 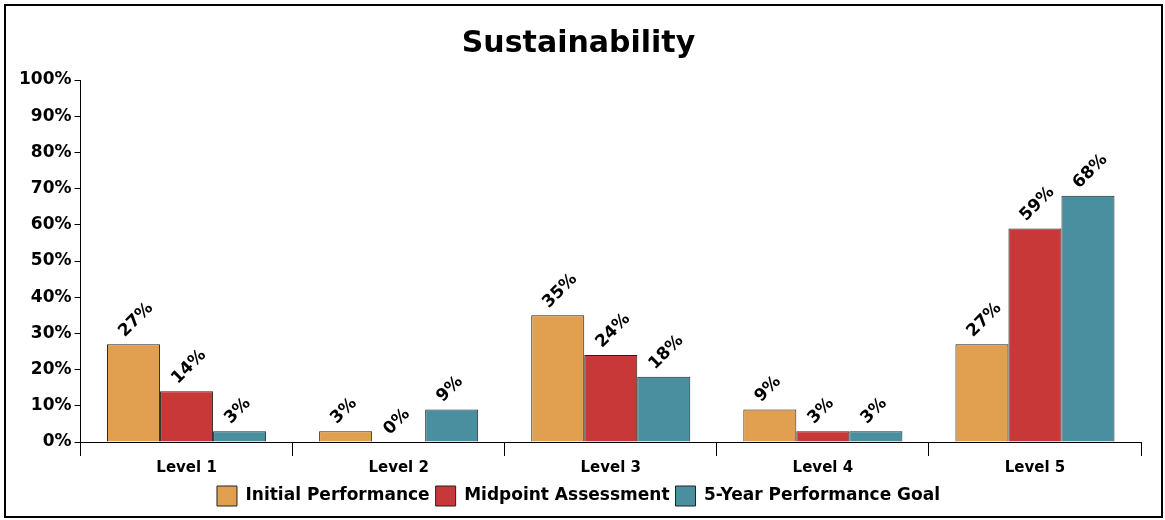 What do you see at coordinates (57, 440) in the screenshot?
I see `y-tick-label: 0%` at bounding box center [57, 440].